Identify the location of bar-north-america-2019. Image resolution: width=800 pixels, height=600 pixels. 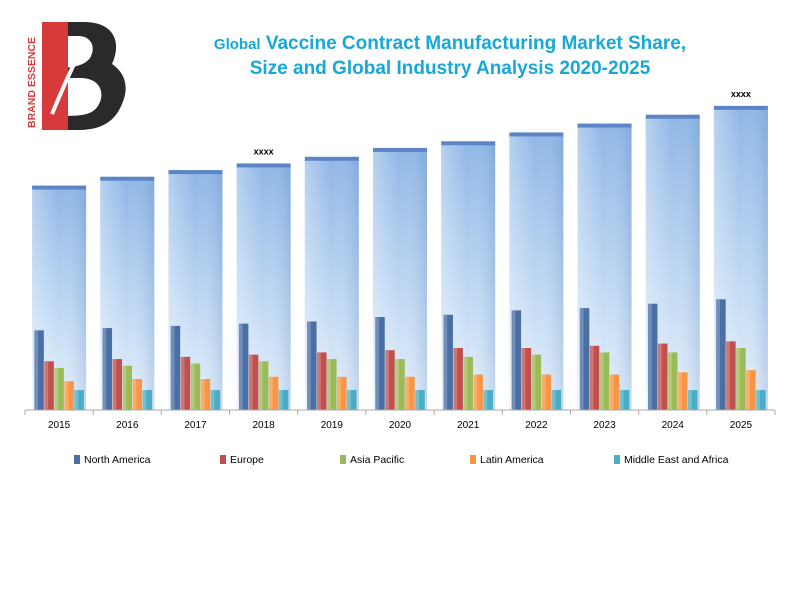
(312, 365).